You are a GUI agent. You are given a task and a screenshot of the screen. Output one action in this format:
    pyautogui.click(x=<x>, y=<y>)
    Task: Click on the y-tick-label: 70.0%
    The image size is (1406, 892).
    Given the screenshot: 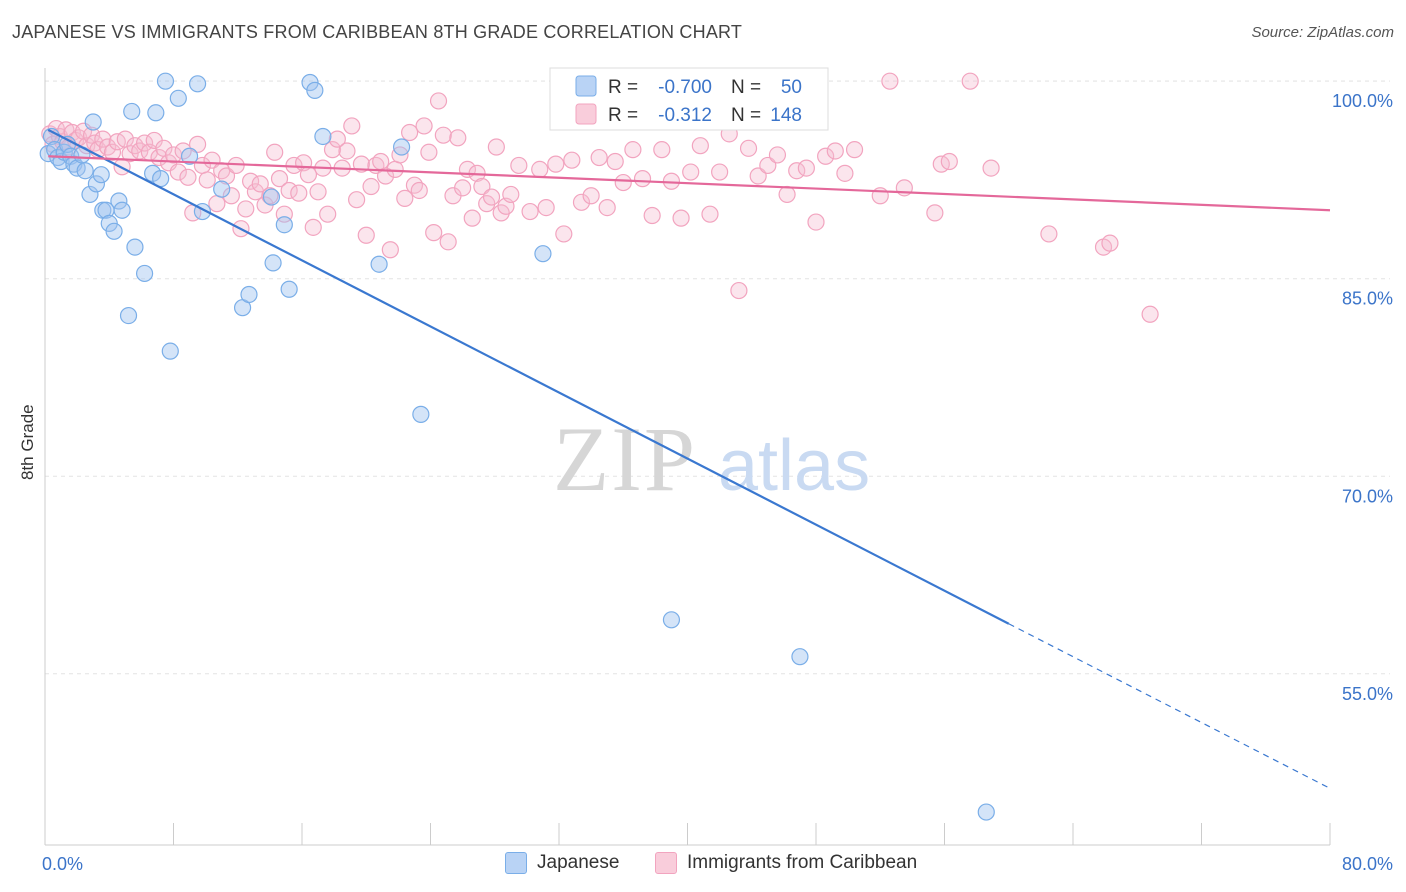 What is the action you would take?
    pyautogui.click(x=1367, y=496)
    